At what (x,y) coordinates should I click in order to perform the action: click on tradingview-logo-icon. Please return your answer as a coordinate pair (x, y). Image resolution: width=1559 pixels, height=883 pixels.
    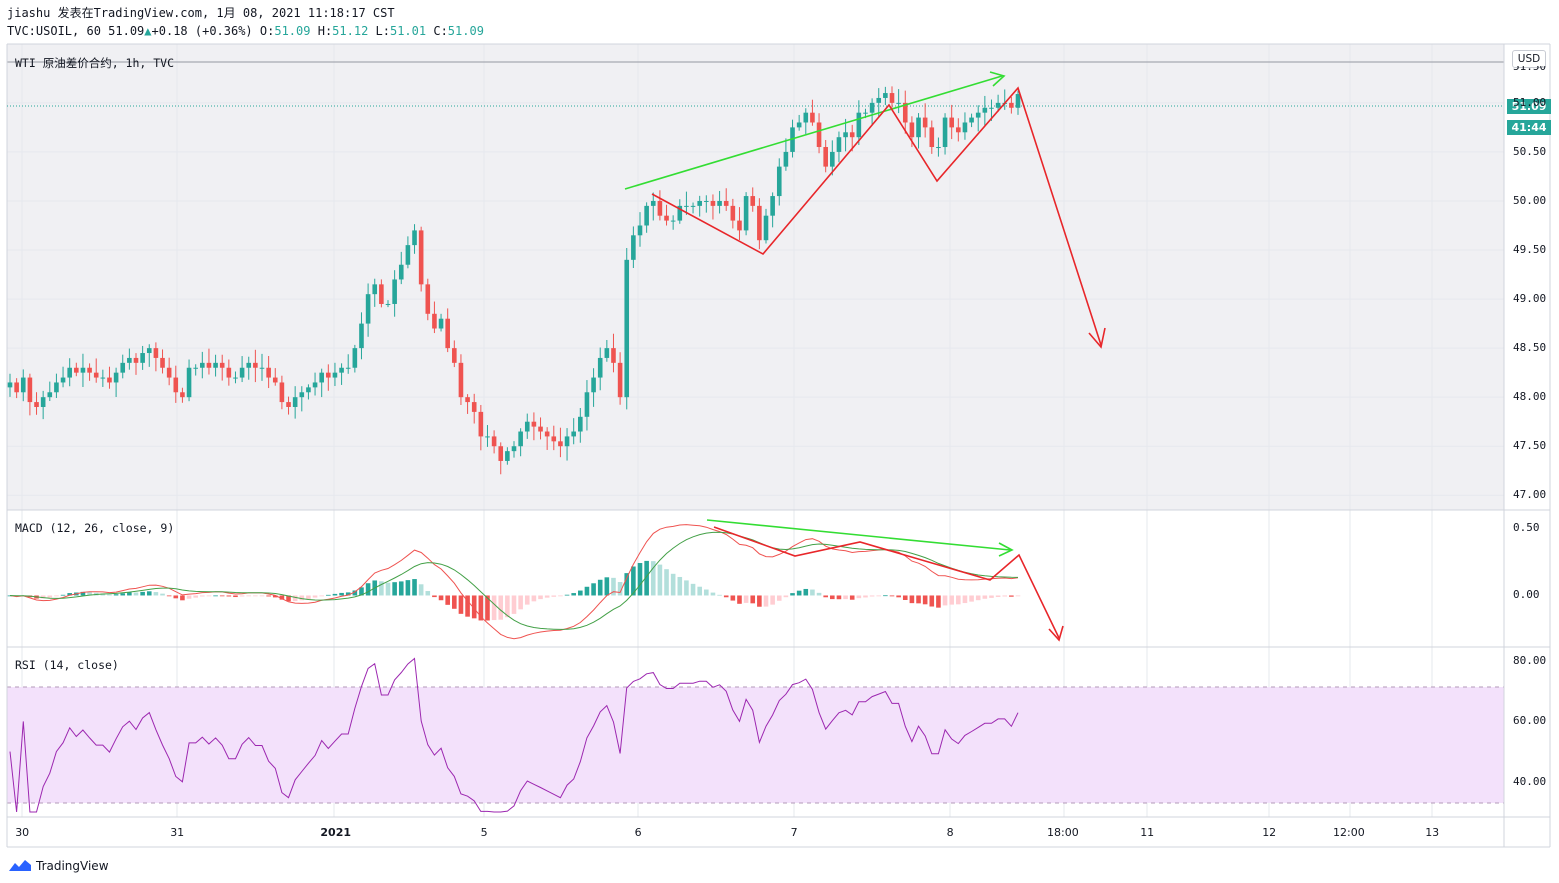
    Looking at the image, I should click on (20, 865).